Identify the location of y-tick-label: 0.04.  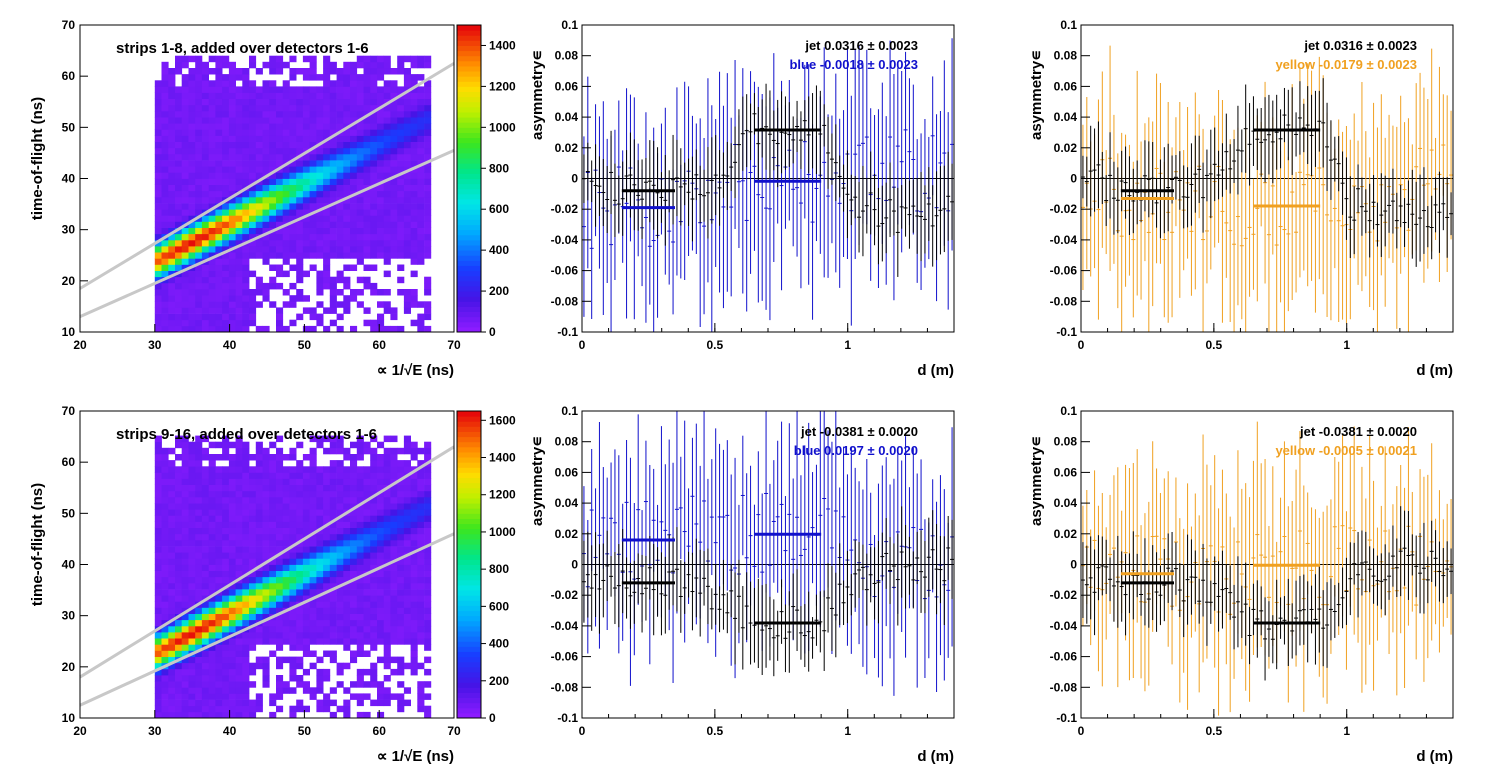
(567, 503).